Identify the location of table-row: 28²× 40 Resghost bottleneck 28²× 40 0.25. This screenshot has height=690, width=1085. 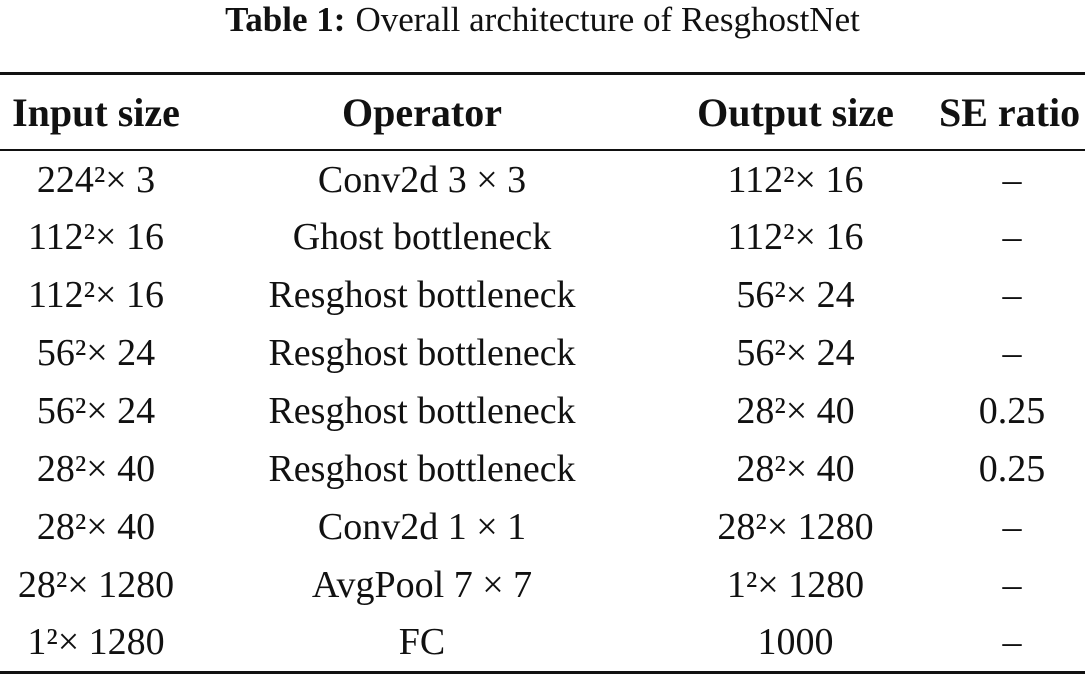
(542, 469).